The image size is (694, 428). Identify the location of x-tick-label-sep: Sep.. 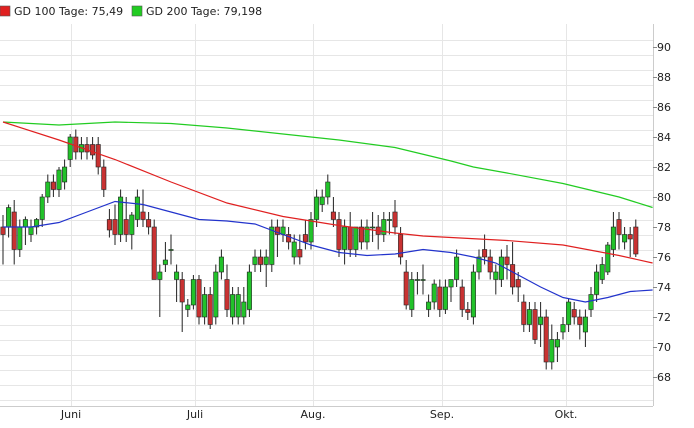
(442, 414).